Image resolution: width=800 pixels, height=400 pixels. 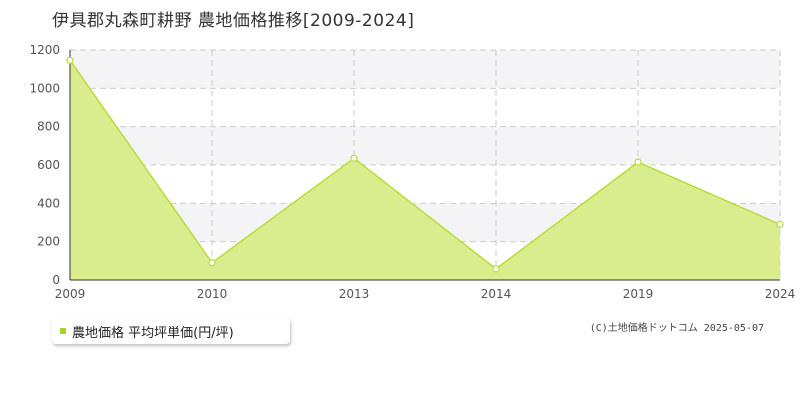 What do you see at coordinates (48, 203) in the screenshot?
I see `y-tick-label: 400` at bounding box center [48, 203].